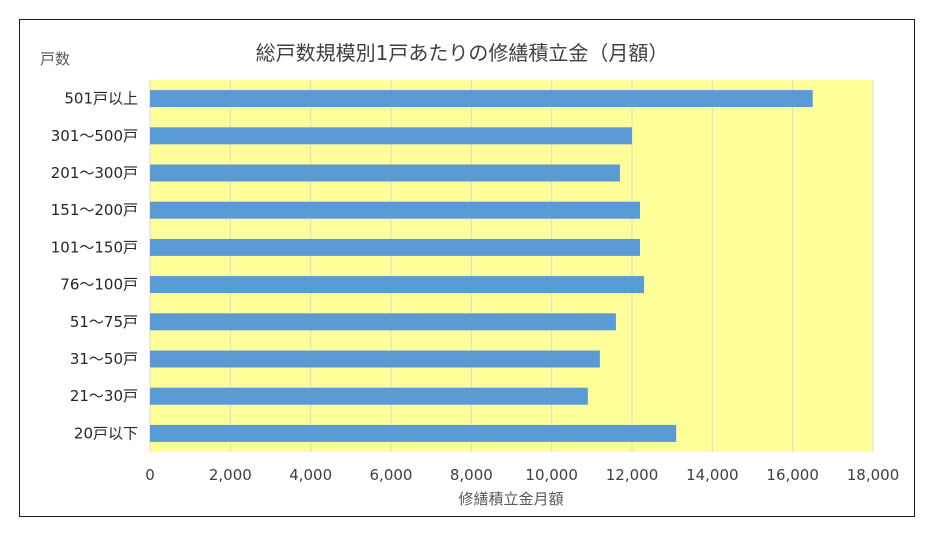 Image resolution: width=937 pixels, height=540 pixels. What do you see at coordinates (462, 53) in the screenshot?
I see `chart-title: 総戸数規模別1戸あたりの修繕積立金（月額）` at bounding box center [462, 53].